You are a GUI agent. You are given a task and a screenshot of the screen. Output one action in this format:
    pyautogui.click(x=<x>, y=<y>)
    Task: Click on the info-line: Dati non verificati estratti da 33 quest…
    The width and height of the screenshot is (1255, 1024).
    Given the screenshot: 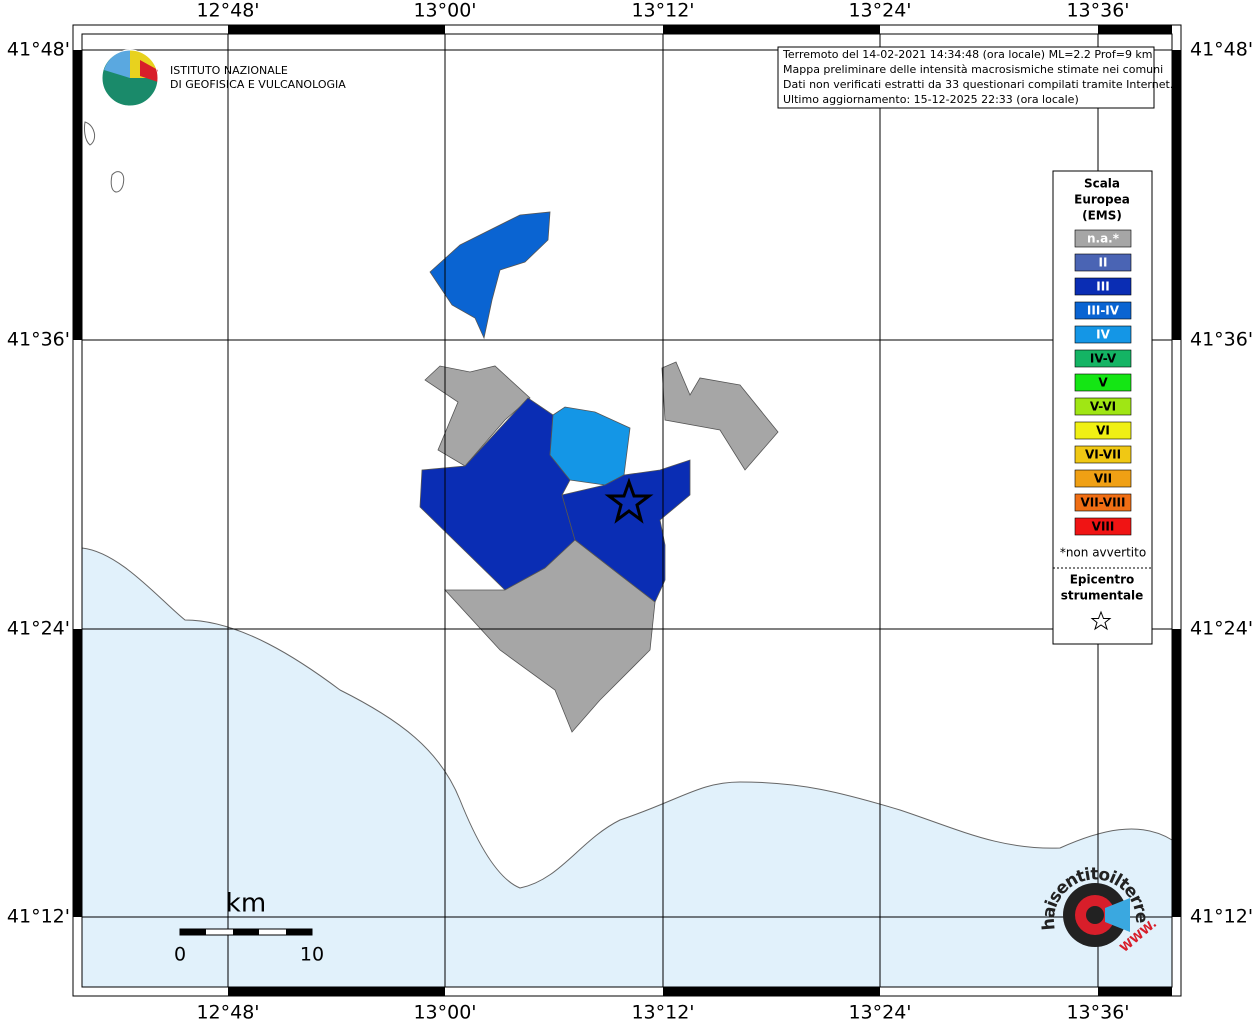 What is the action you would take?
    pyautogui.click(x=978, y=84)
    